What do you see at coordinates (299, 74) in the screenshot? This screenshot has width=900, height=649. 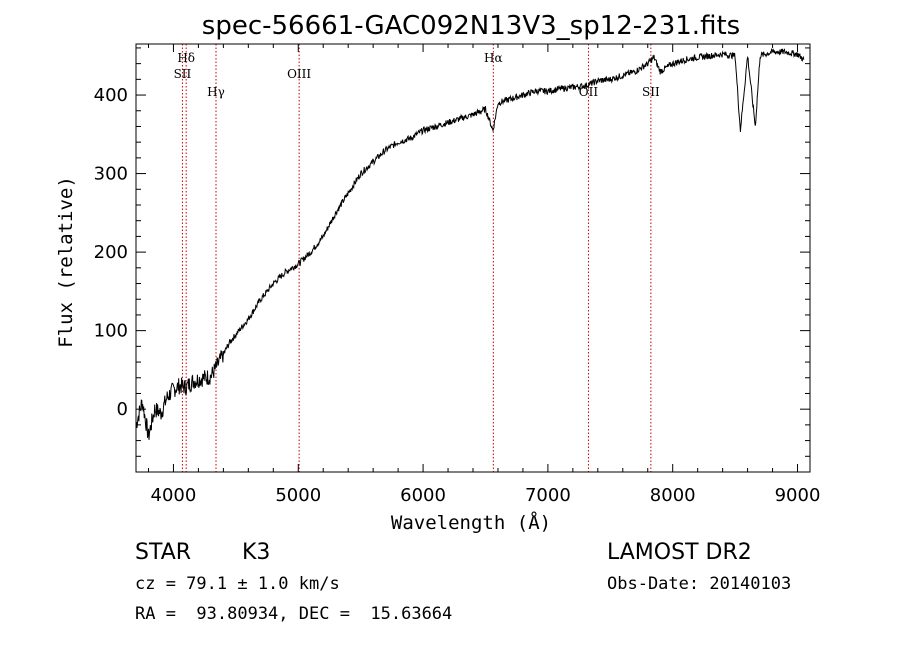 I see `line-label-oiii: OIII` at bounding box center [299, 74].